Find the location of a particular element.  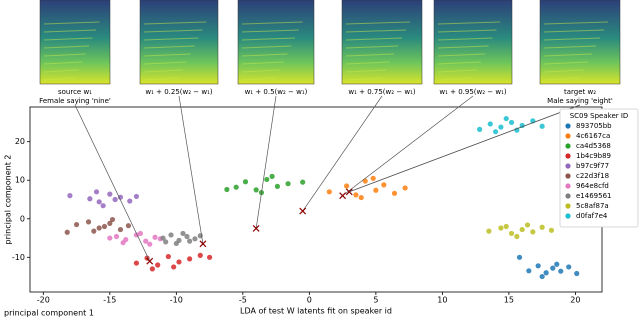

legend-label: ca4d5368 is located at coordinates (593, 146).